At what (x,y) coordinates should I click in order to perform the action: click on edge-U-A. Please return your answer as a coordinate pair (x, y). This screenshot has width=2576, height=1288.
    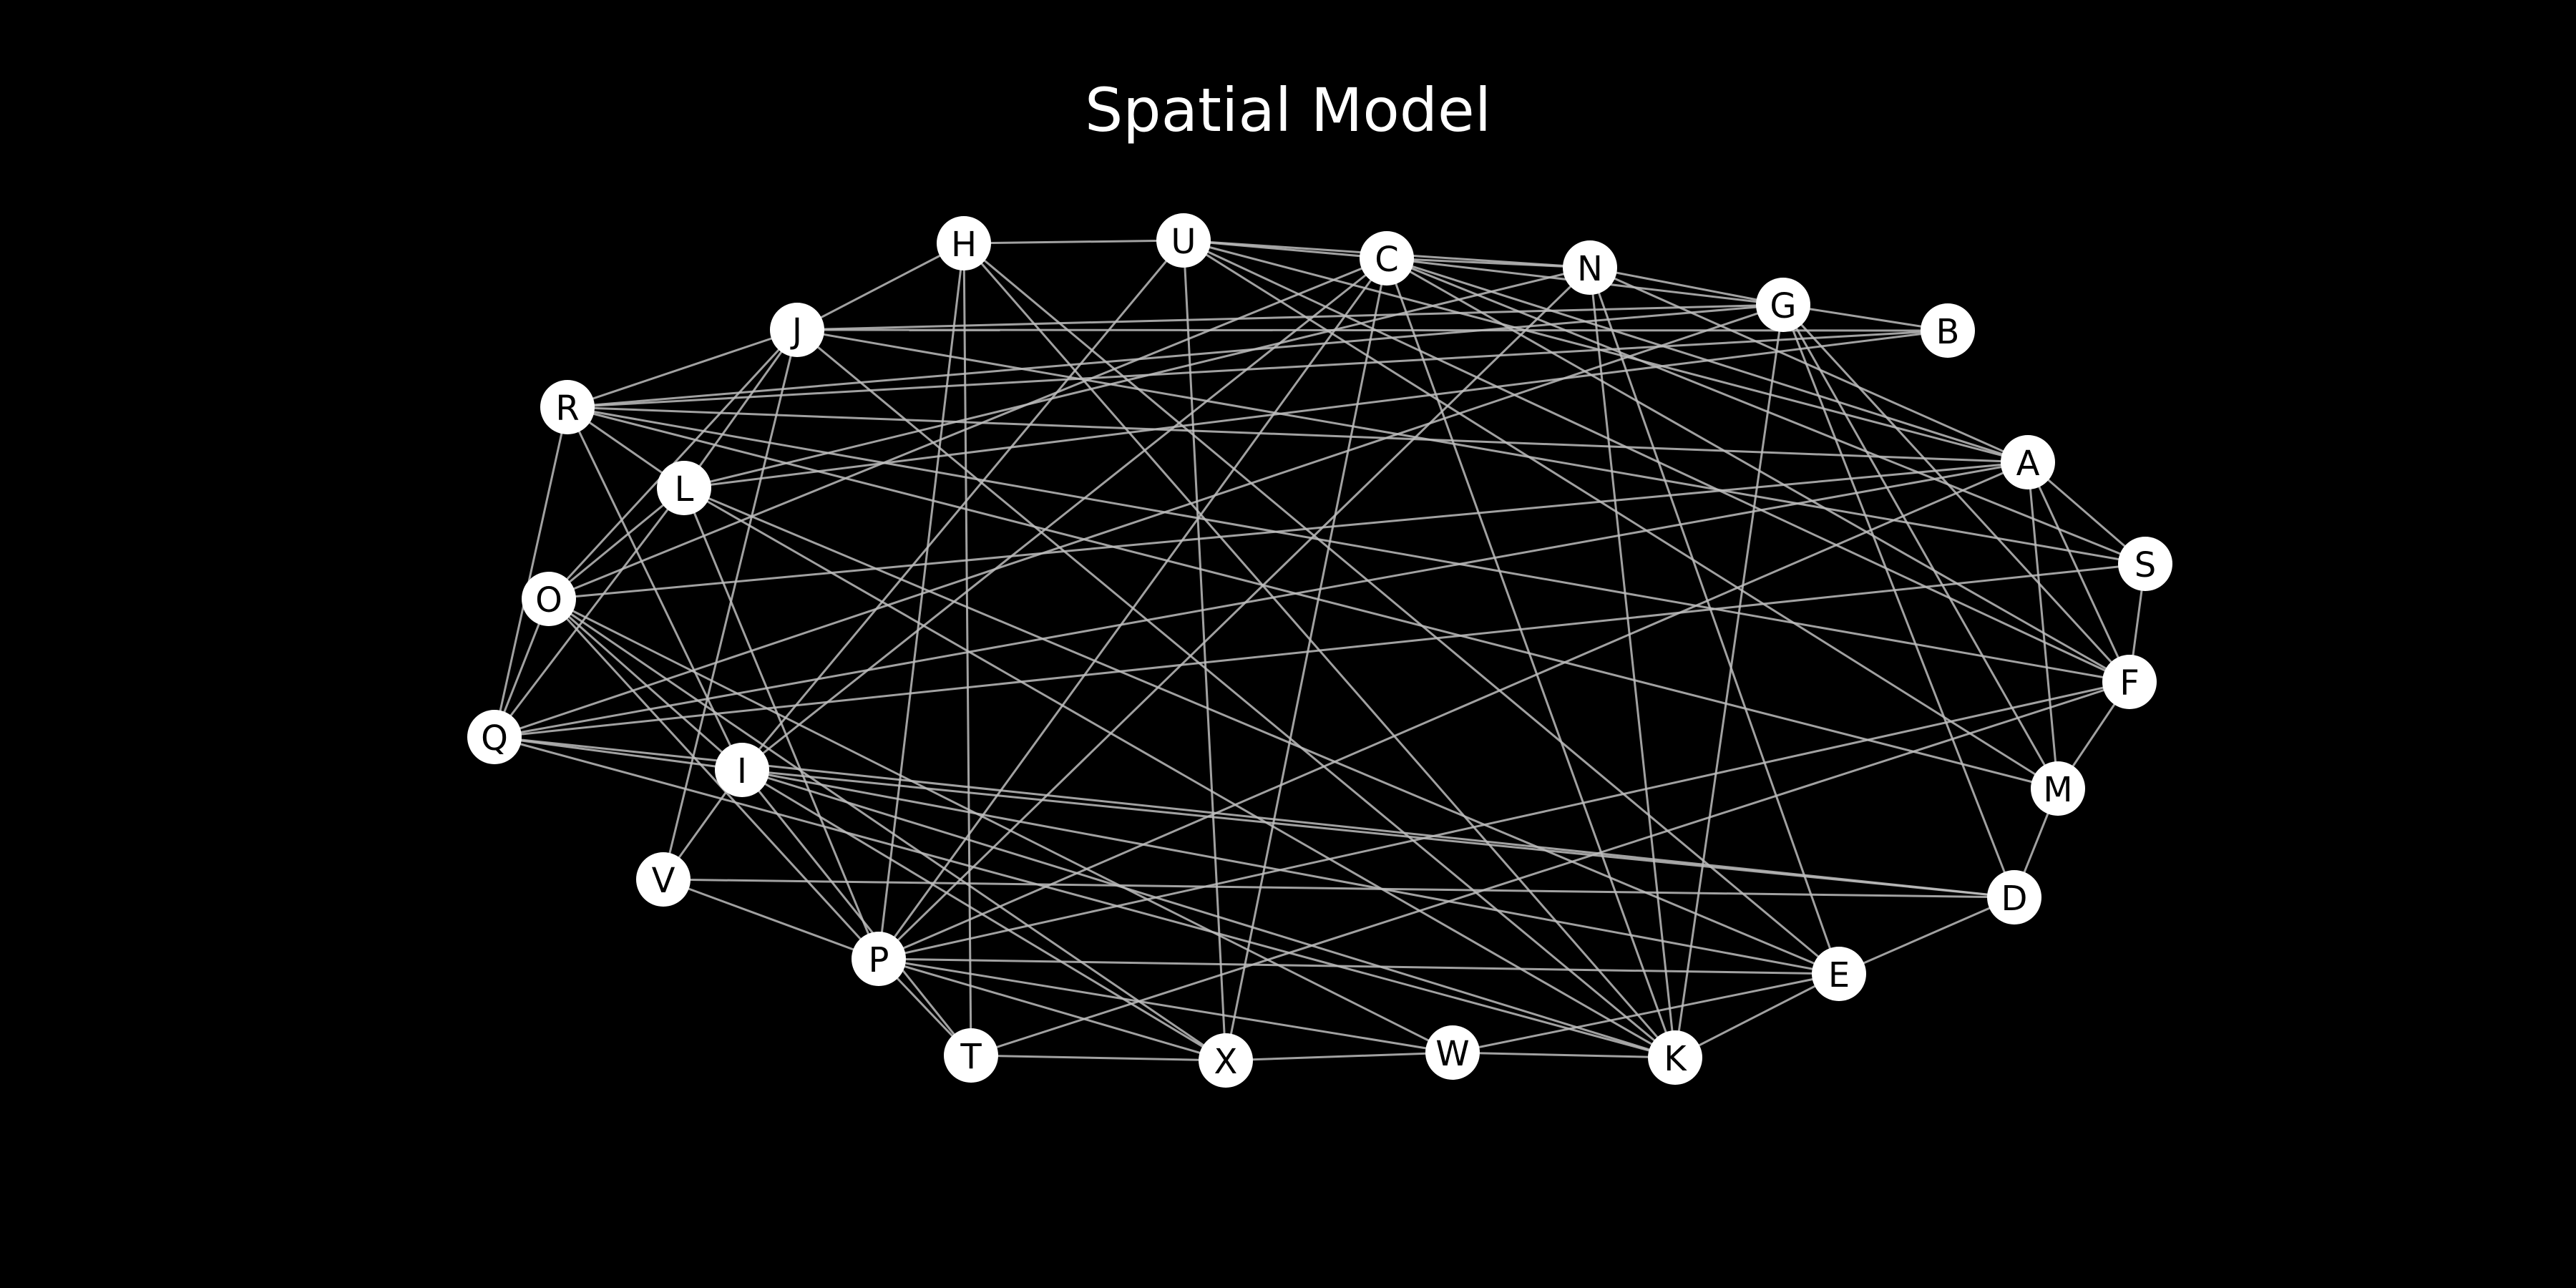
    Looking at the image, I should click on (1606, 351).